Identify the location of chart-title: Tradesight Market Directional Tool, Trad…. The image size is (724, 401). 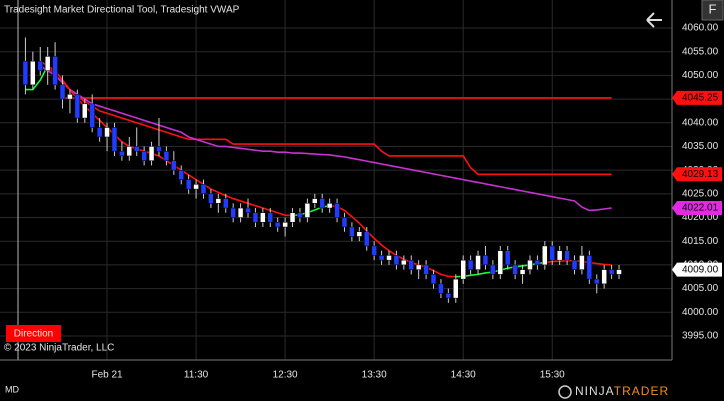
(122, 10).